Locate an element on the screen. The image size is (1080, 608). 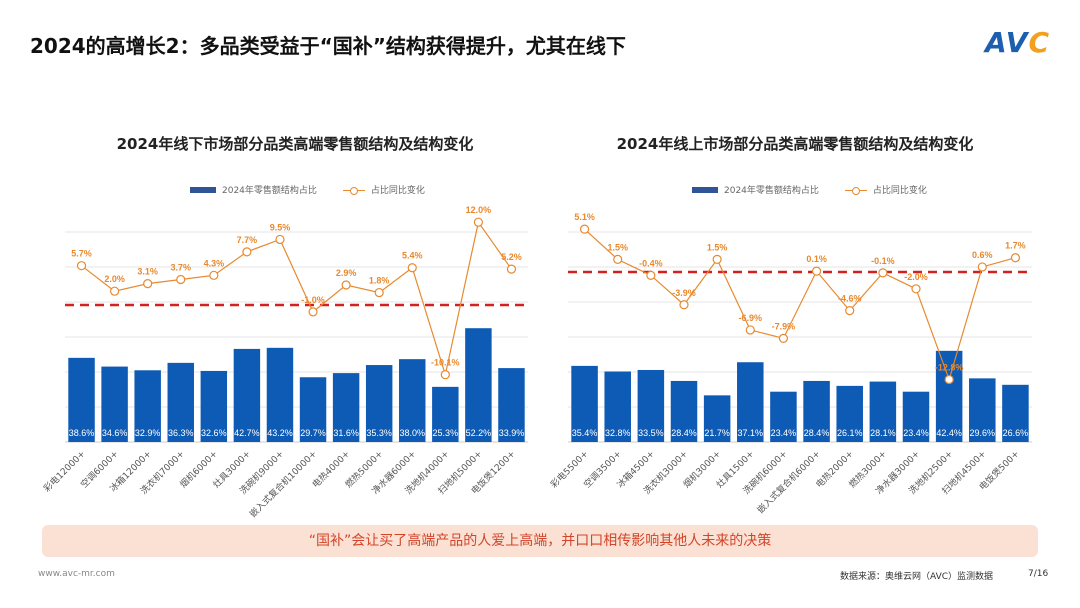
bar-label: 35.4% is located at coordinates (585, 433).